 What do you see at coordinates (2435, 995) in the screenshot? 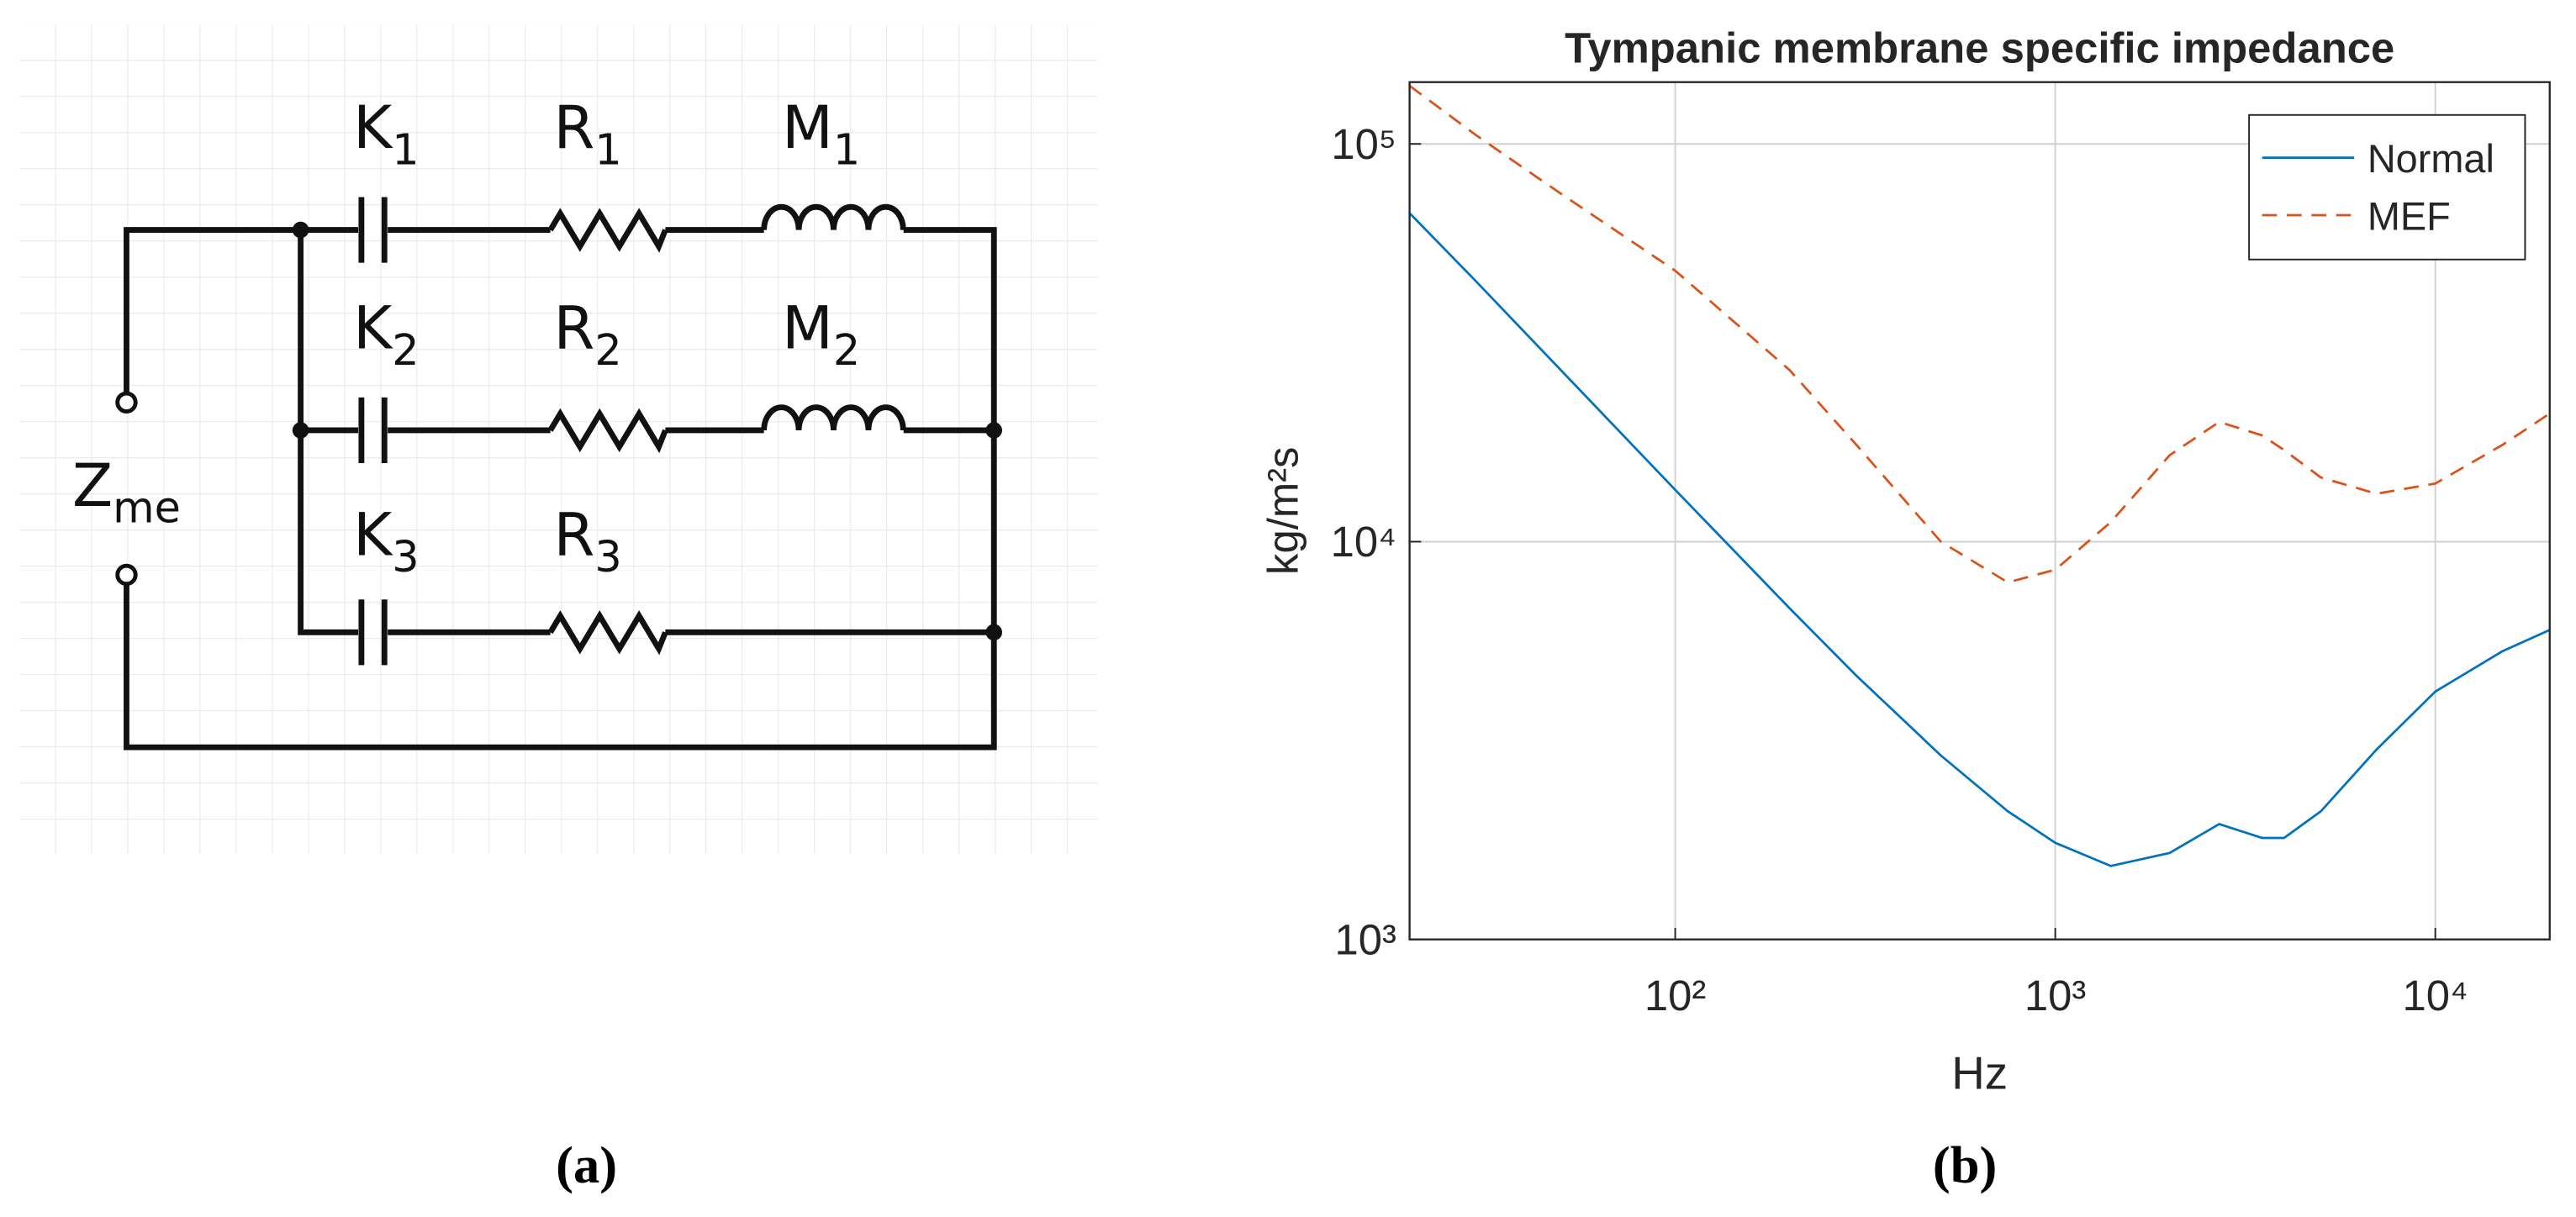
I see `x-tick-label: 10⁴` at bounding box center [2435, 995].